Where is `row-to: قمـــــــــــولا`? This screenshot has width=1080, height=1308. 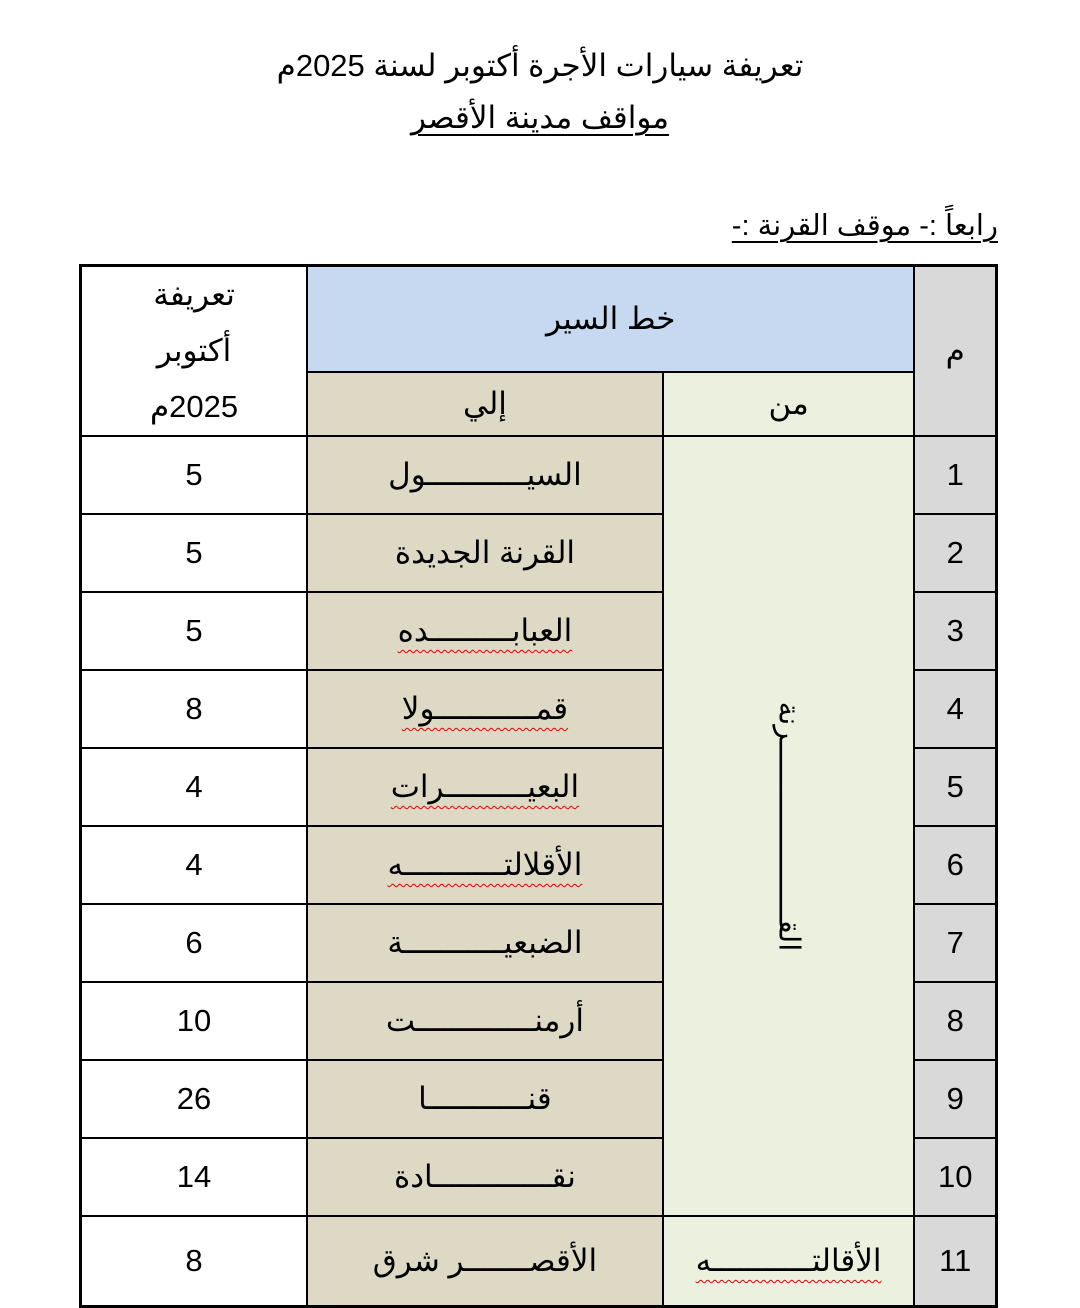
row-to: قمـــــــــــولا is located at coordinates (485, 709).